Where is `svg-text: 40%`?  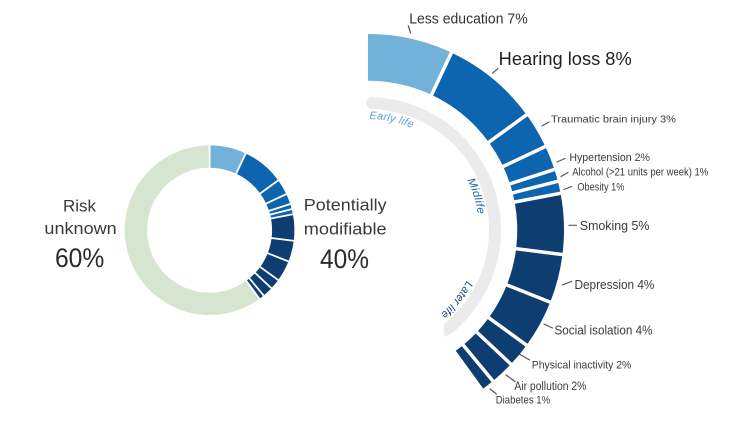
svg-text: 40% is located at coordinates (344, 259).